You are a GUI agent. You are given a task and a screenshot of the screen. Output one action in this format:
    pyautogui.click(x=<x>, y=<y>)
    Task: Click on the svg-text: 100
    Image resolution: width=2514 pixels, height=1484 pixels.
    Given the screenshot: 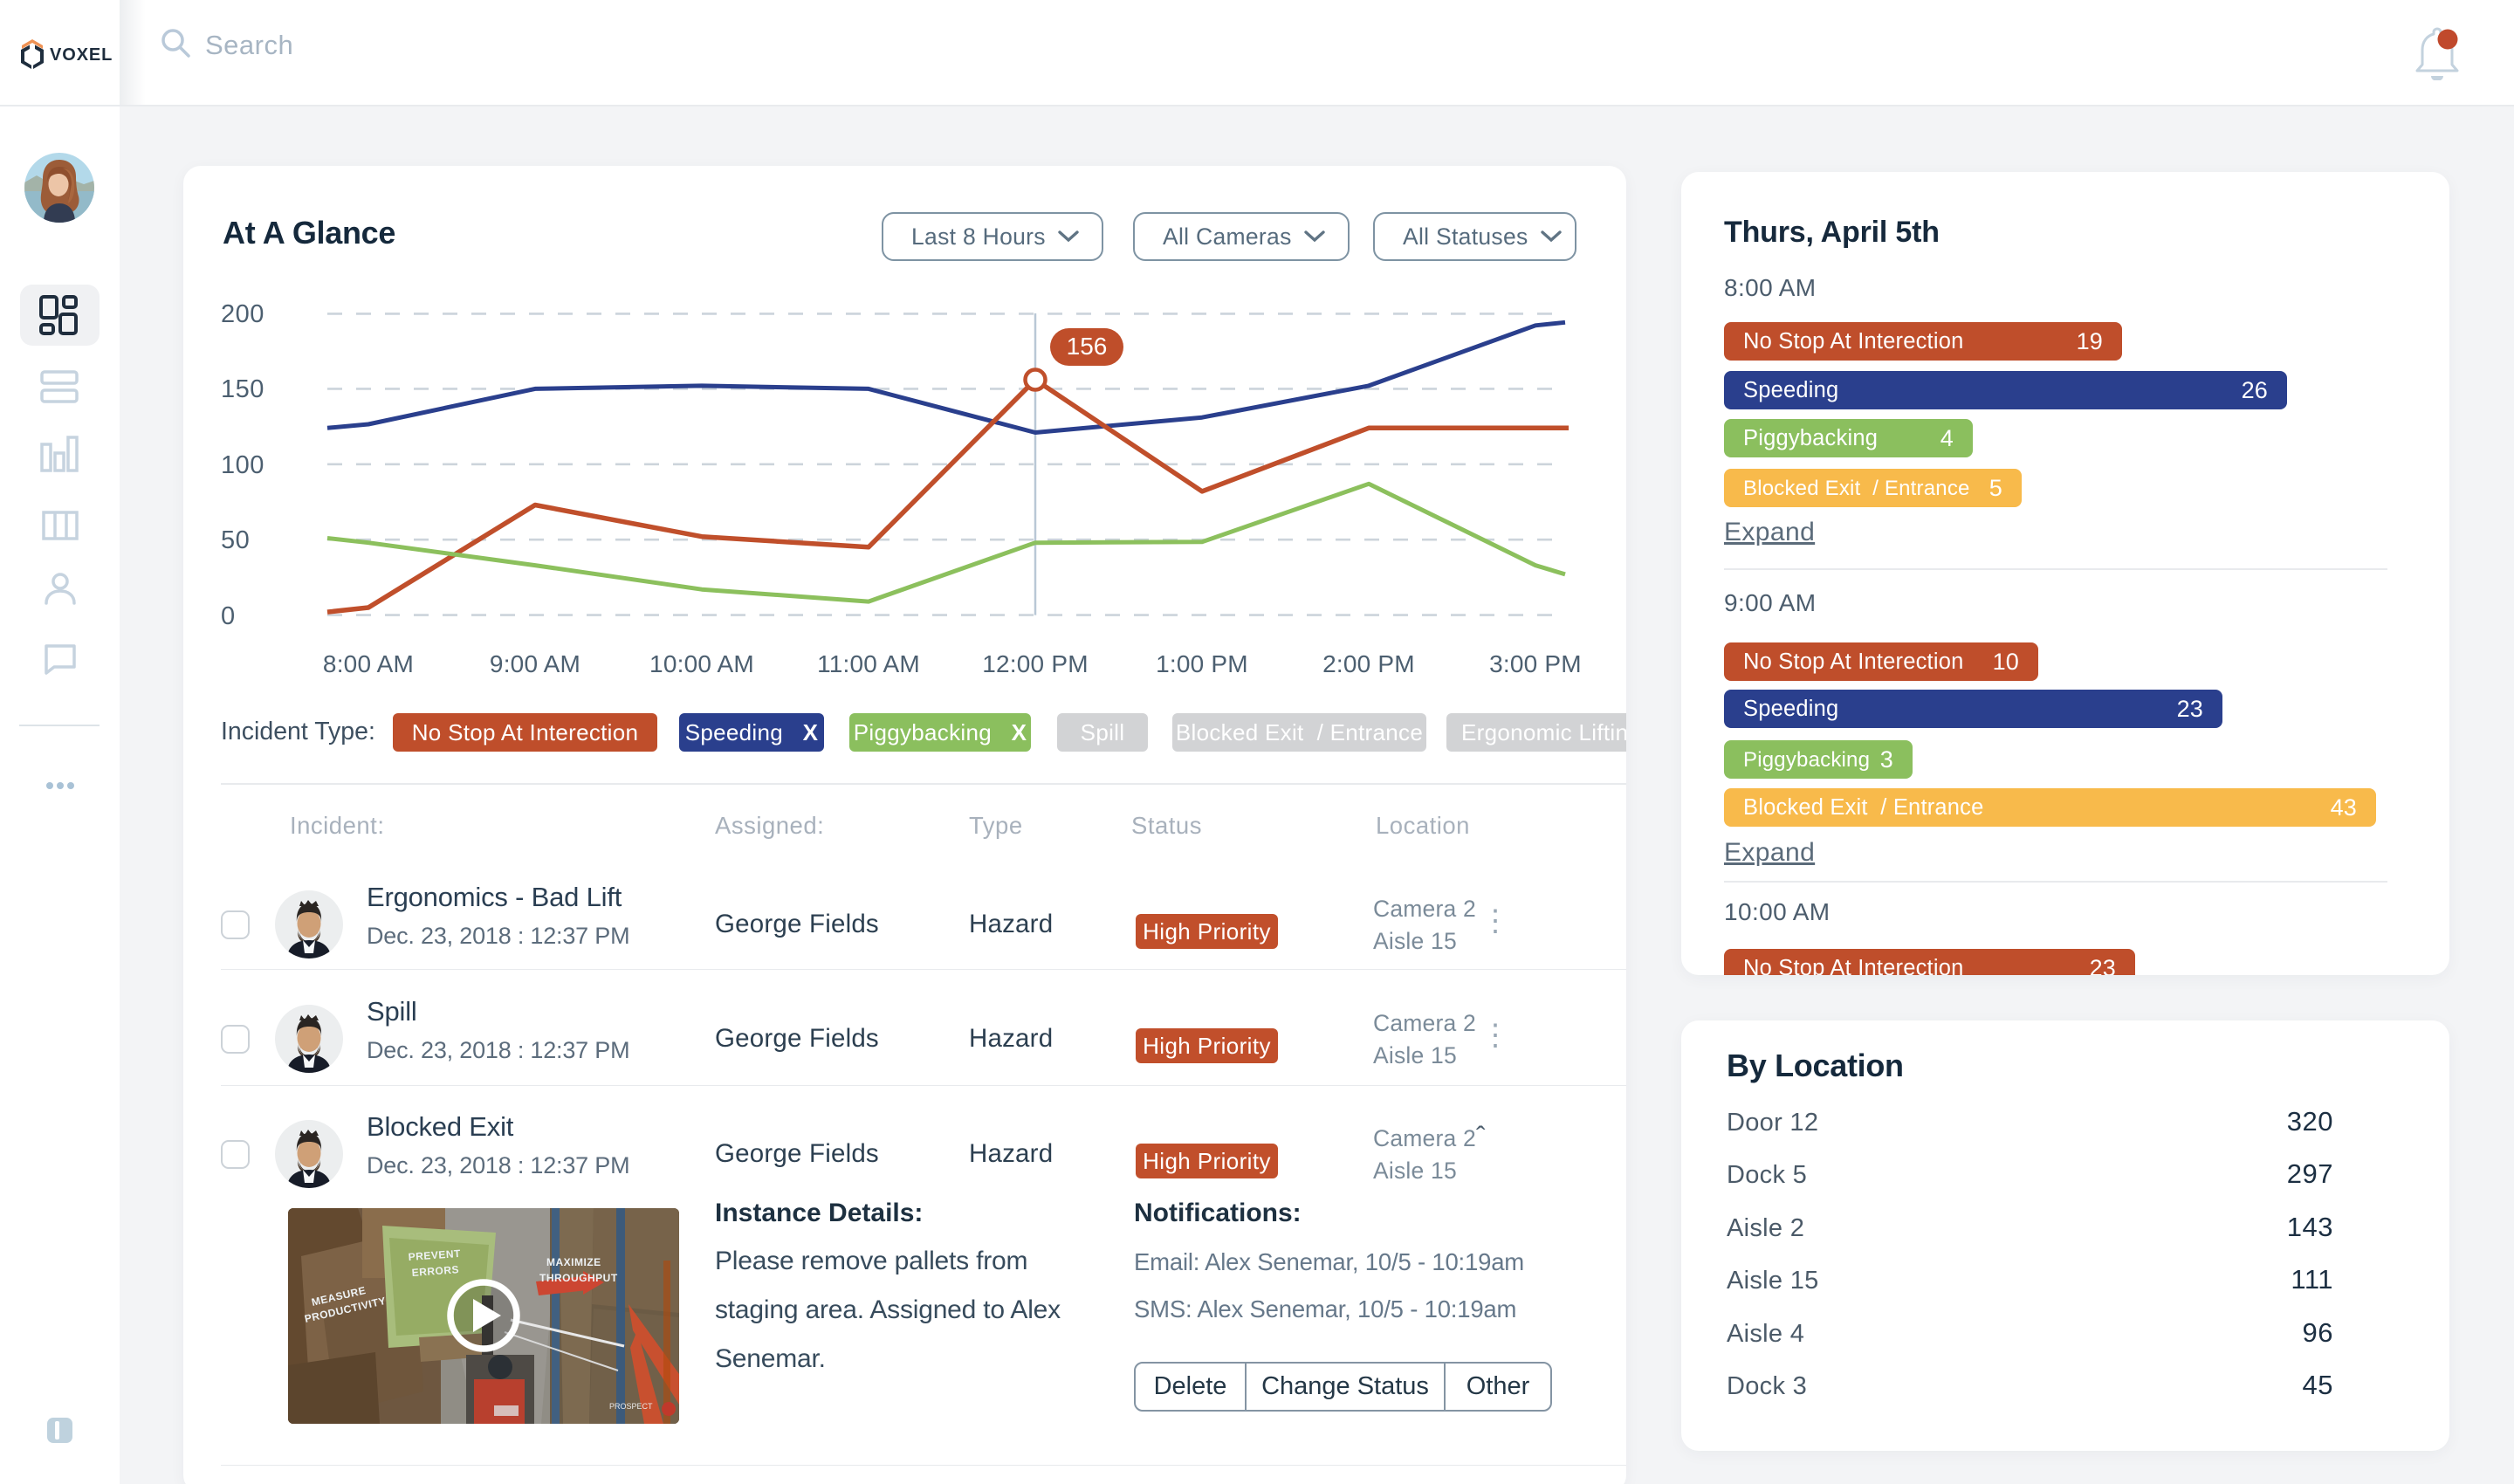 What is the action you would take?
    pyautogui.click(x=243, y=465)
    